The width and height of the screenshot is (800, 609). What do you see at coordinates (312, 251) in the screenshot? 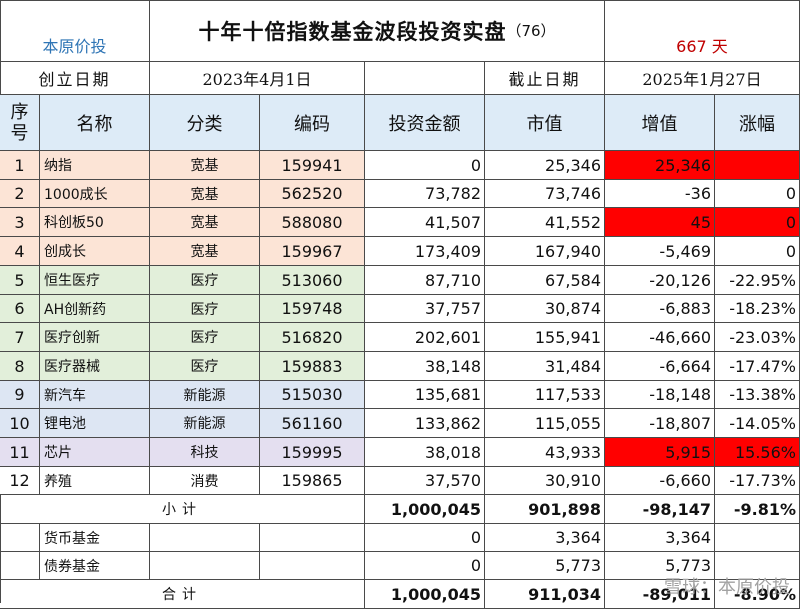
I see `row-code: 159967` at bounding box center [312, 251].